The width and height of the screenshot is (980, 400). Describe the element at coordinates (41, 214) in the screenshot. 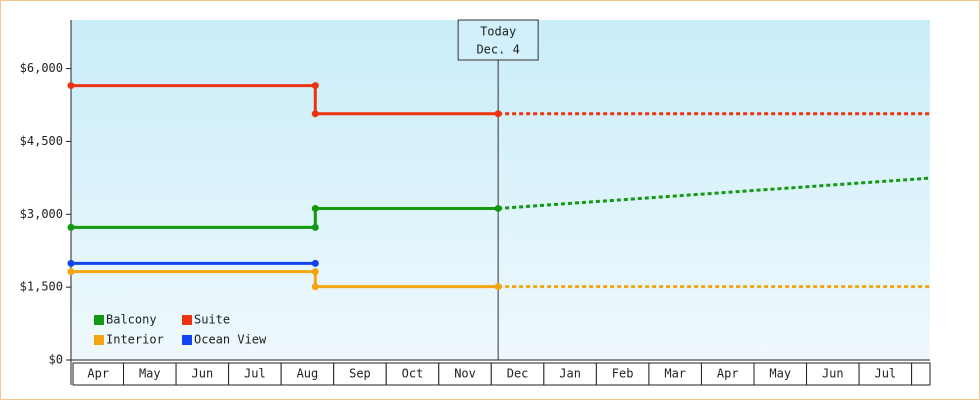

I see `y-tick-label: $3,000` at that location.